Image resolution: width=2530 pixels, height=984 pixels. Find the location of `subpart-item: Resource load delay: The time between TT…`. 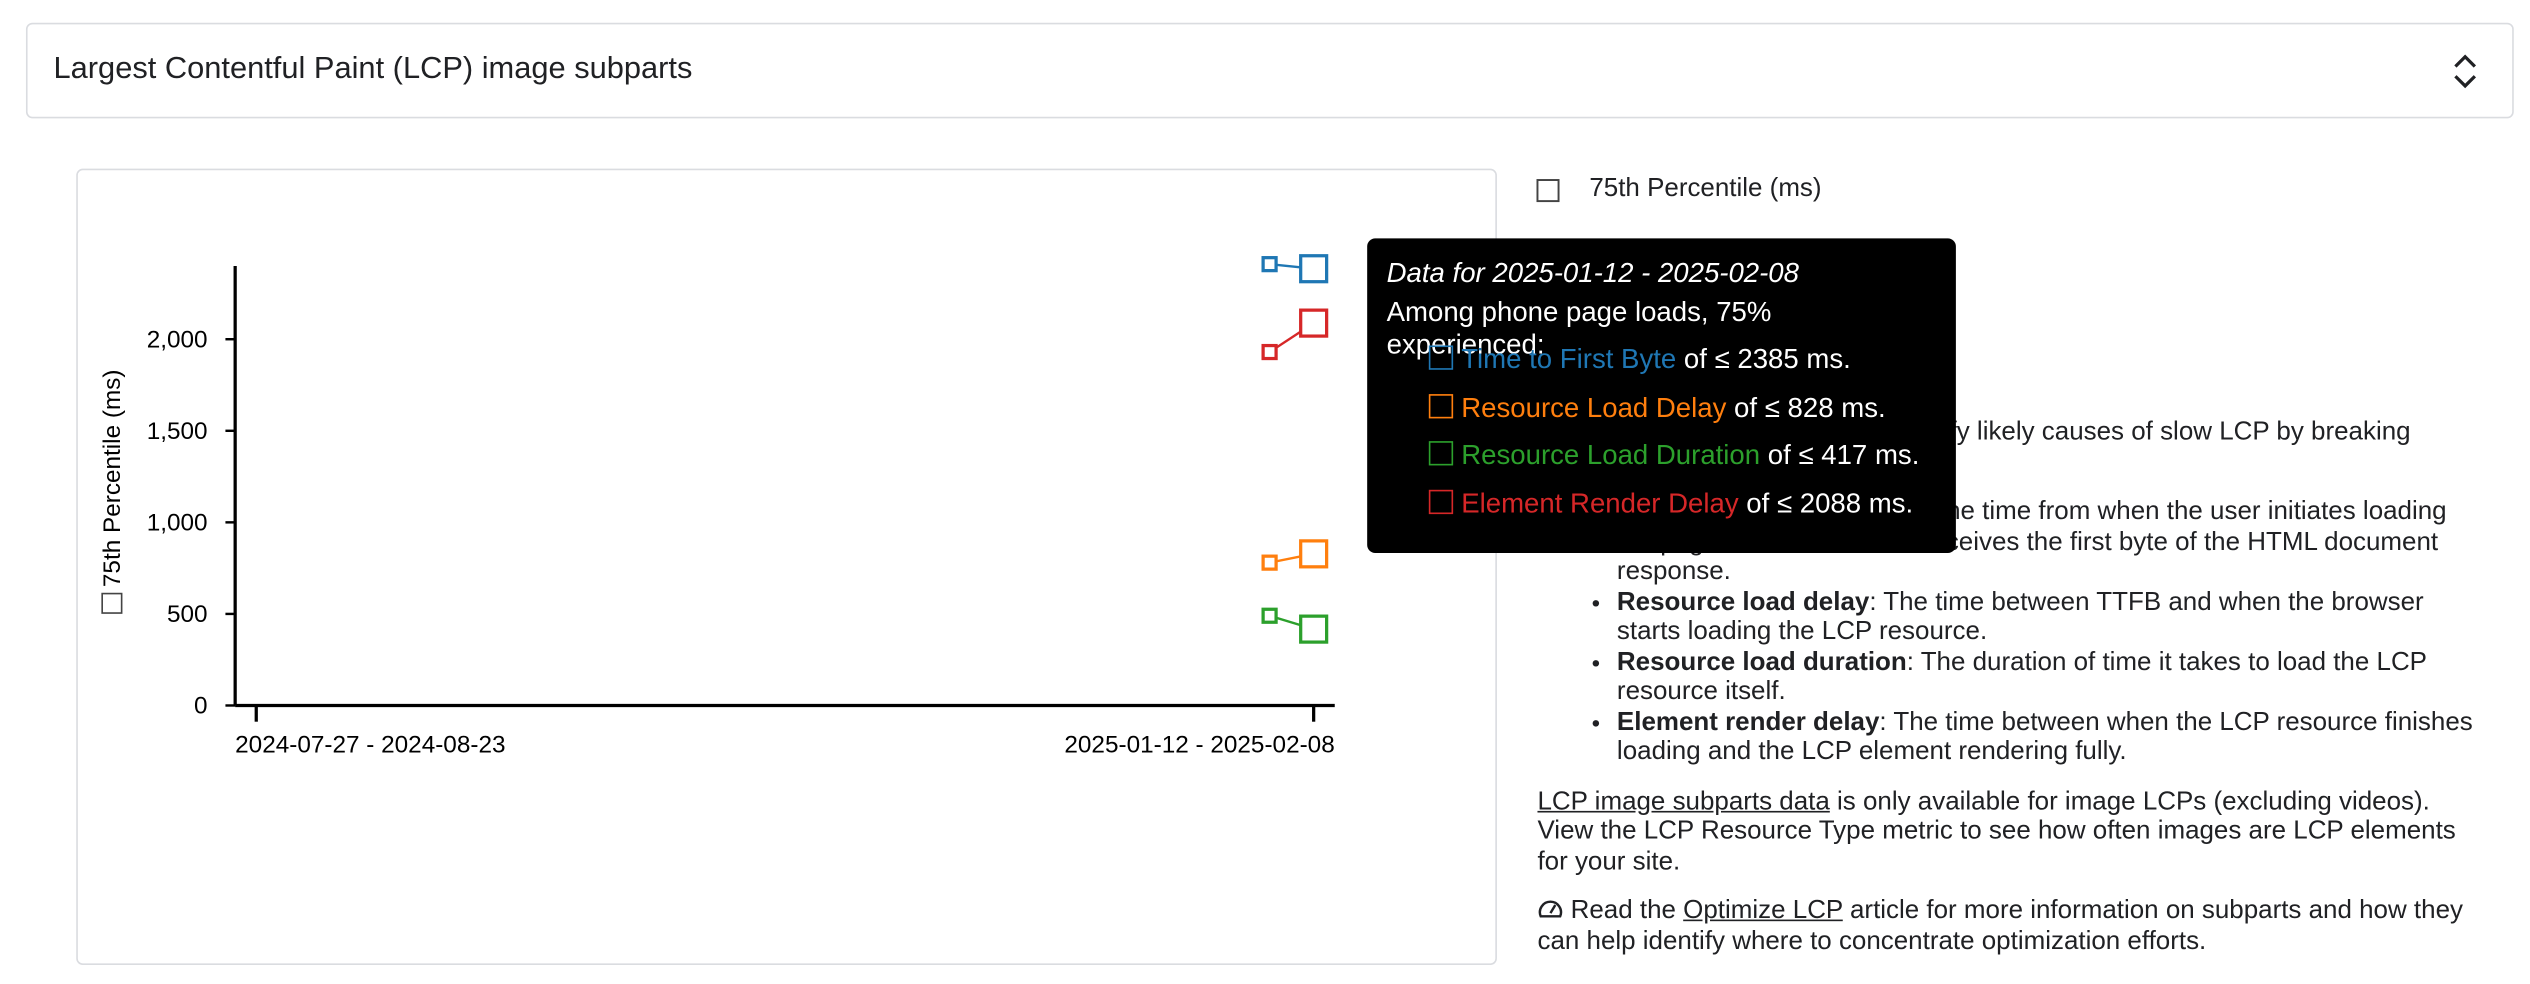

subpart-item: Resource load delay: The time between TT… is located at coordinates (2047, 618).